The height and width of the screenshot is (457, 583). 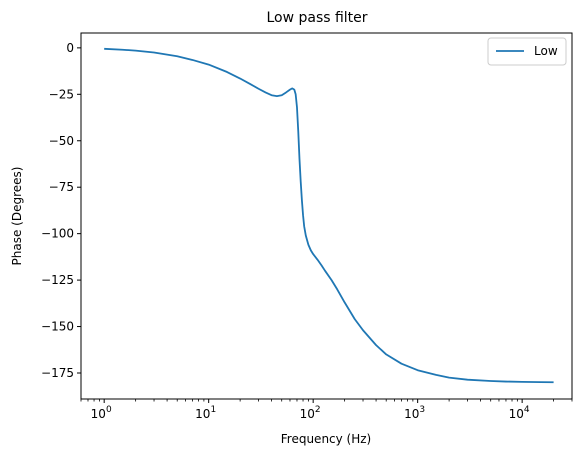 What do you see at coordinates (414, 413) in the screenshot?
I see `x-tick-label: 10³` at bounding box center [414, 413].